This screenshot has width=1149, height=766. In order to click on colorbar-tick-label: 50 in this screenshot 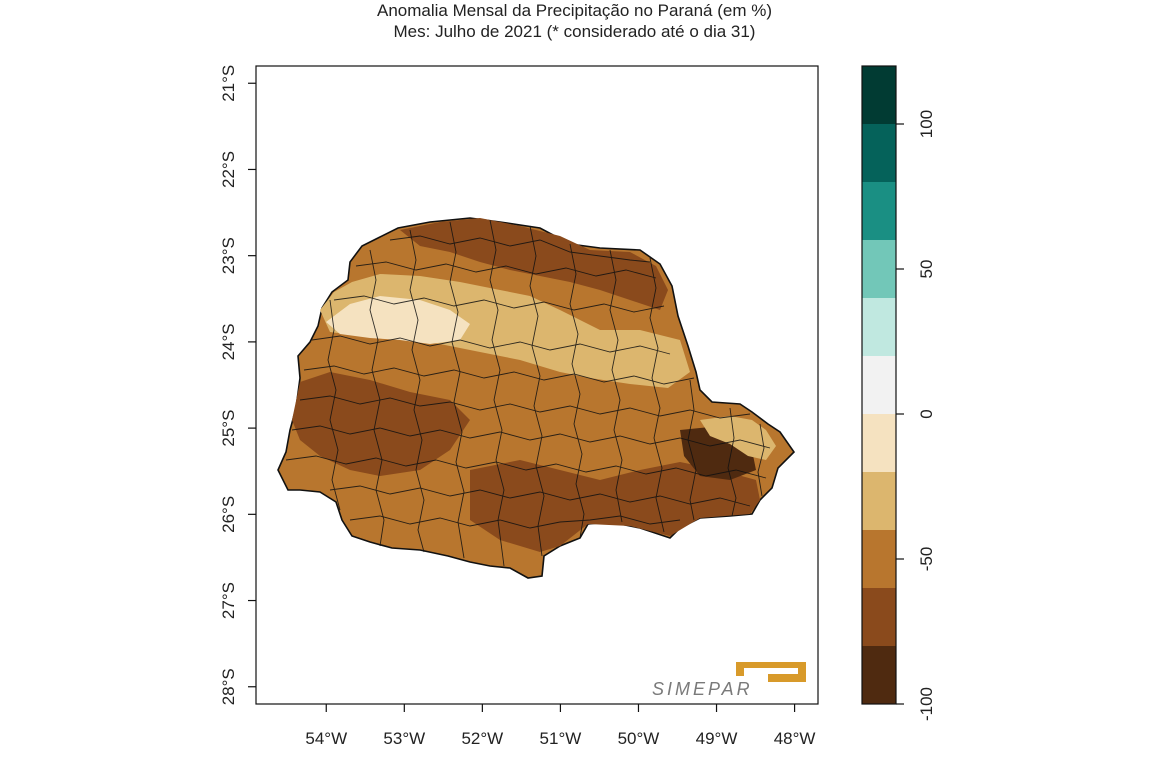, I will do `click(926, 269)`.